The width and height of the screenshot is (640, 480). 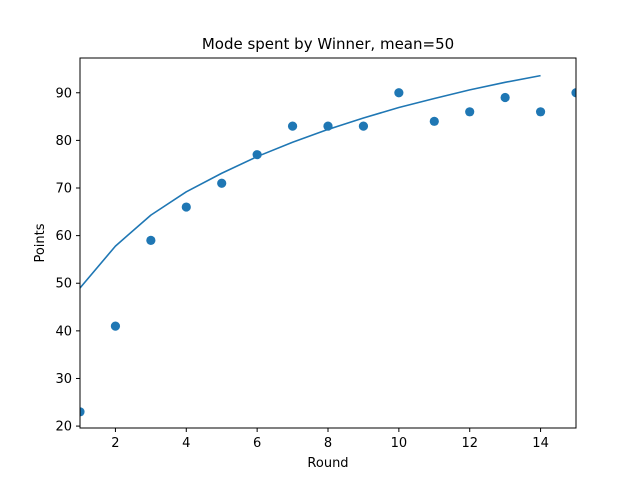 What do you see at coordinates (257, 443) in the screenshot?
I see `x-tick-label: 6` at bounding box center [257, 443].